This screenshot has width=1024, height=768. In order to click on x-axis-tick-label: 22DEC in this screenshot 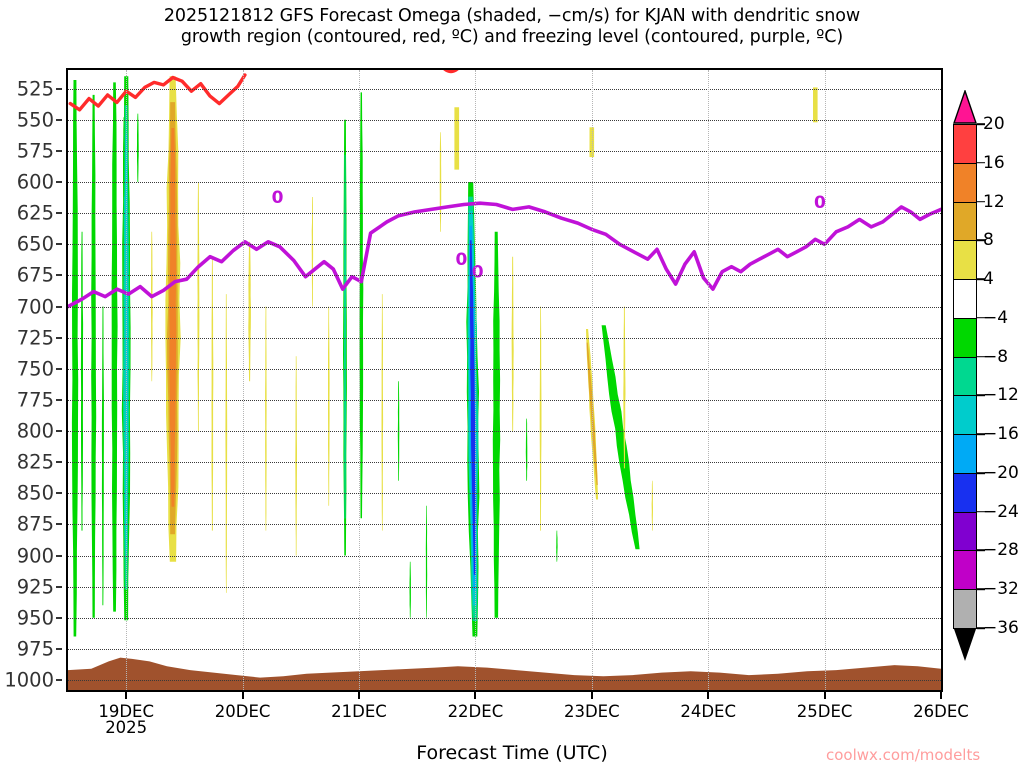, I will do `click(475, 711)`.